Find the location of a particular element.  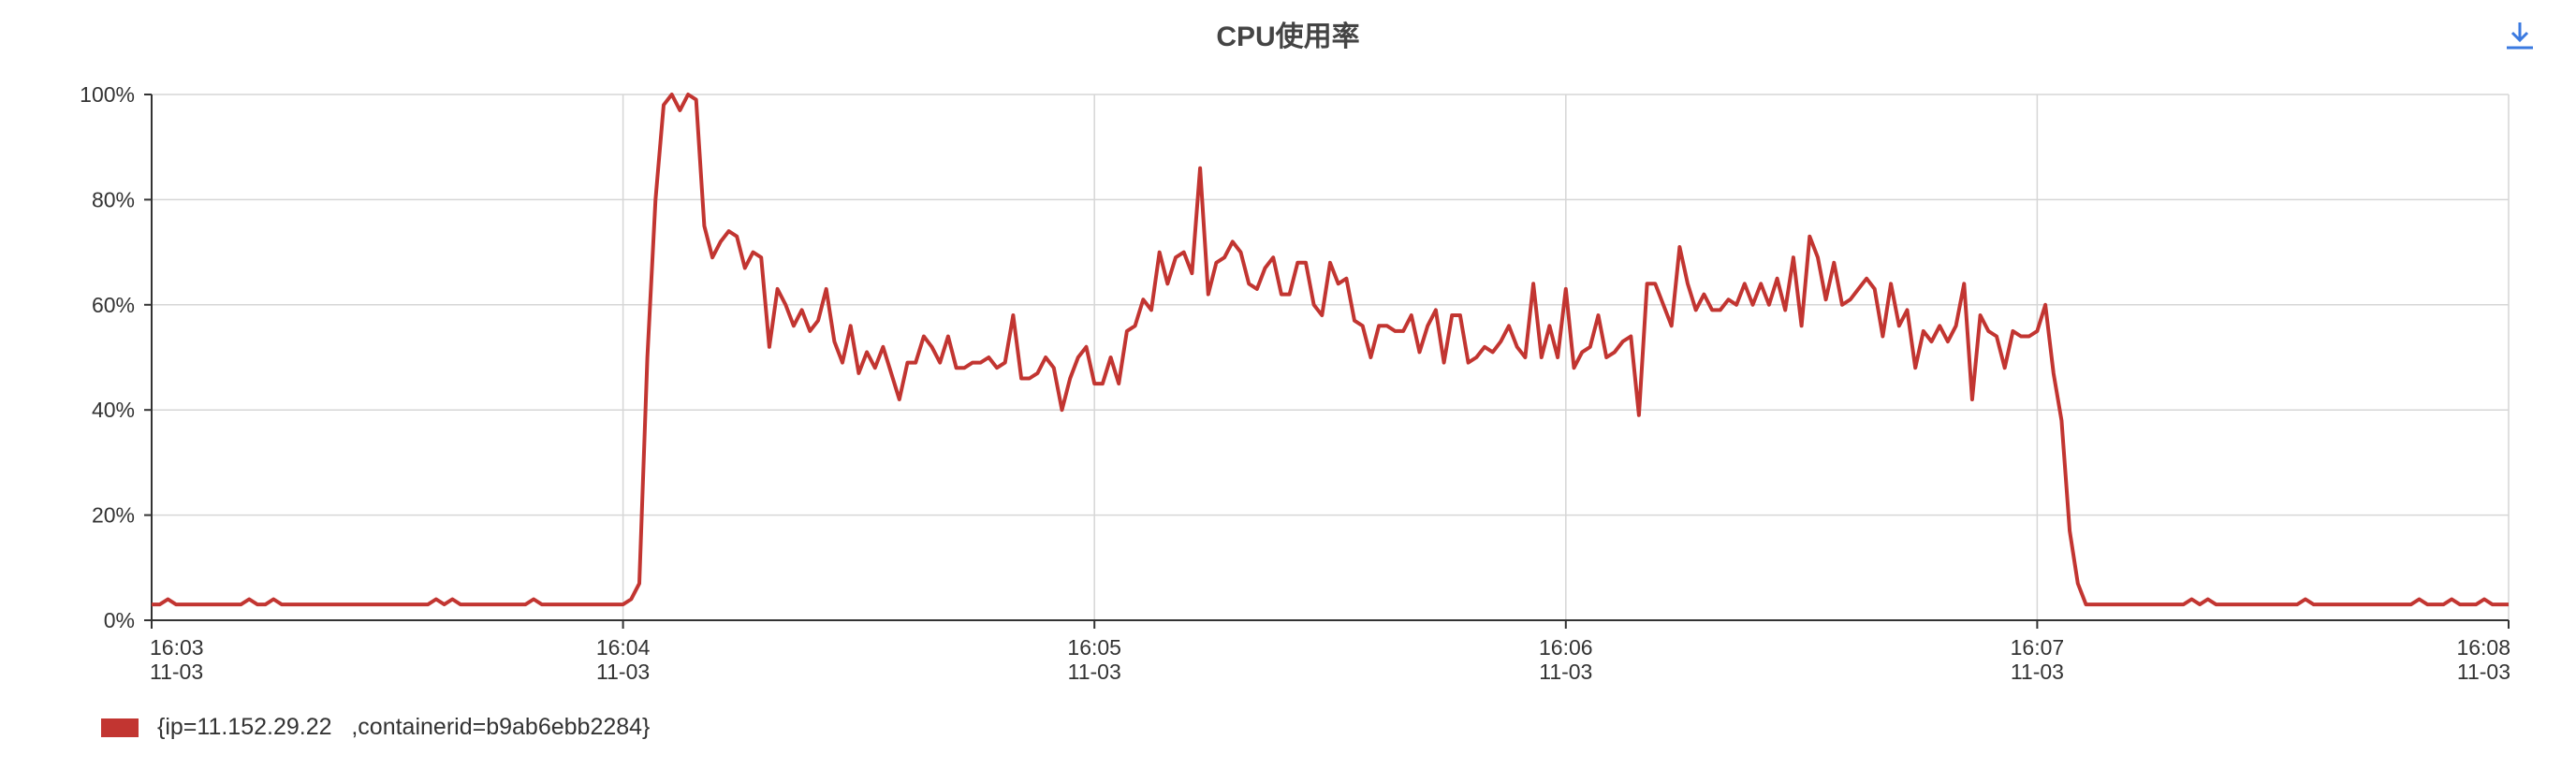

x-tick-time: 16:04 is located at coordinates (623, 648).